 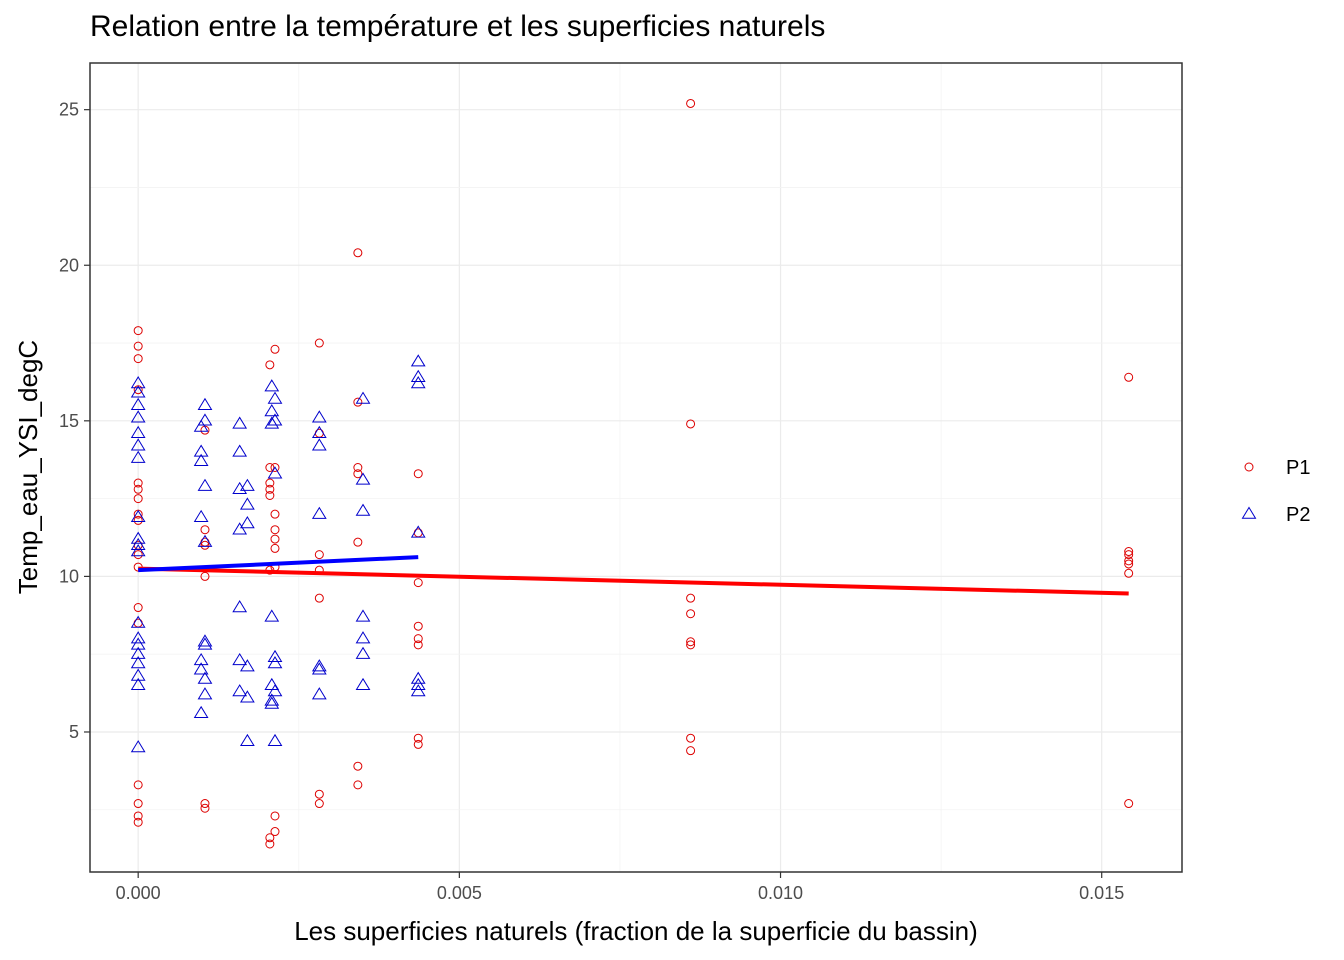 What do you see at coordinates (28, 467) in the screenshot?
I see `y-axis-title: Temp_eau_YSI_degC` at bounding box center [28, 467].